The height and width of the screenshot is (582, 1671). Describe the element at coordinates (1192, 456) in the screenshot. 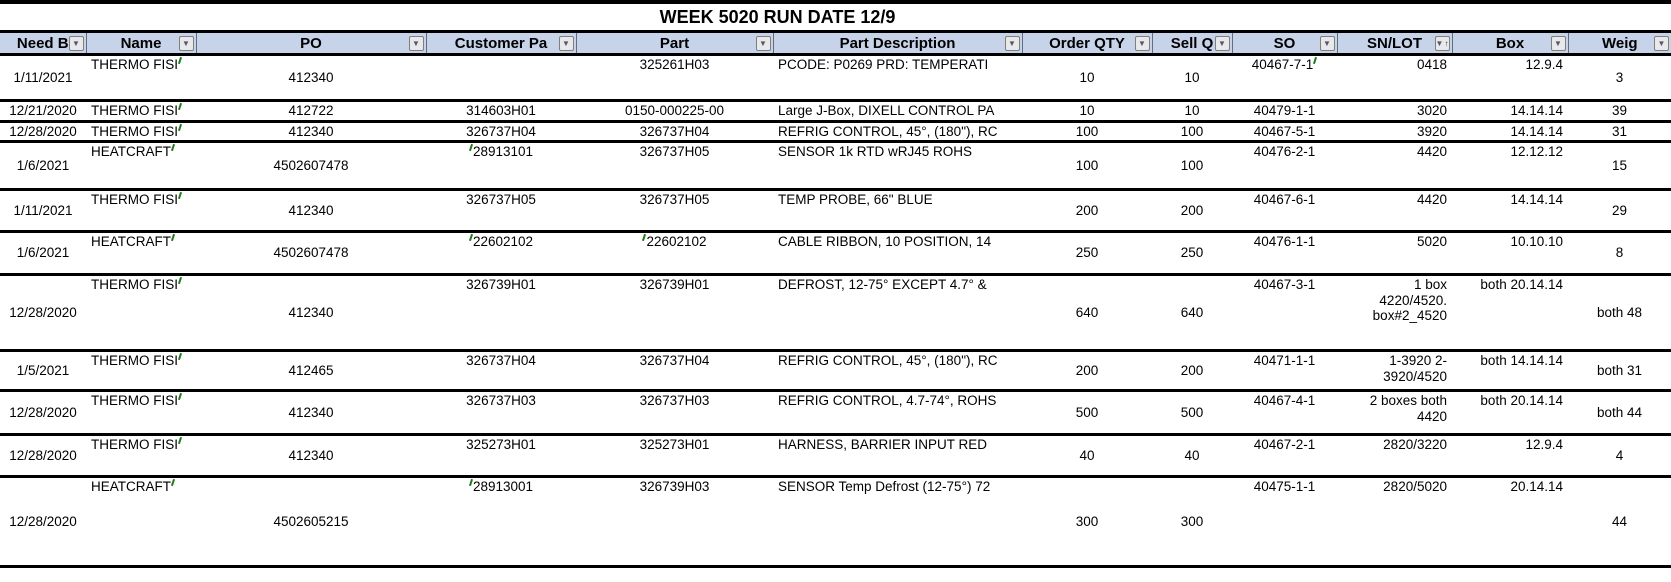

I see `cell-sell_qty: 40` at that location.